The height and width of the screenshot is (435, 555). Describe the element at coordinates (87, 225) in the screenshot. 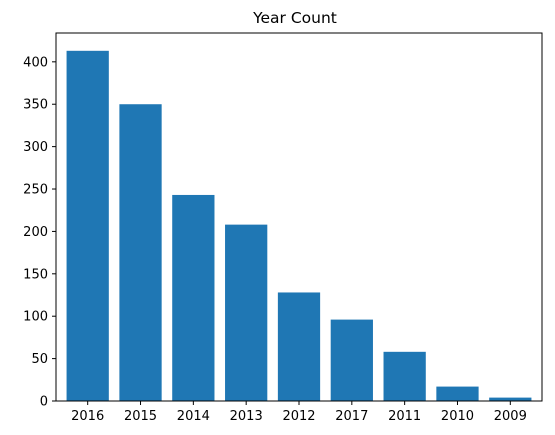

I see `bar-2016` at that location.